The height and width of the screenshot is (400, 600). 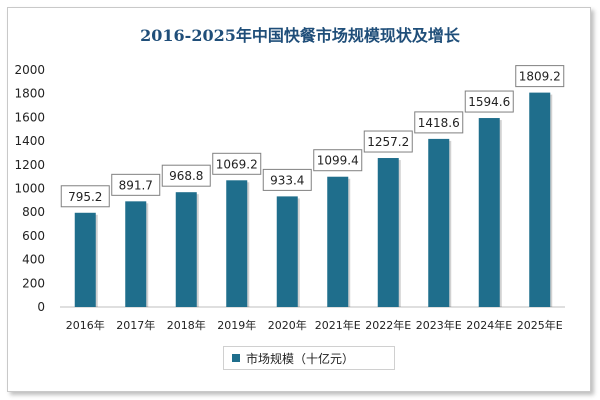 What do you see at coordinates (388, 325) in the screenshot?
I see `x-tick-label: 2022年E` at bounding box center [388, 325].